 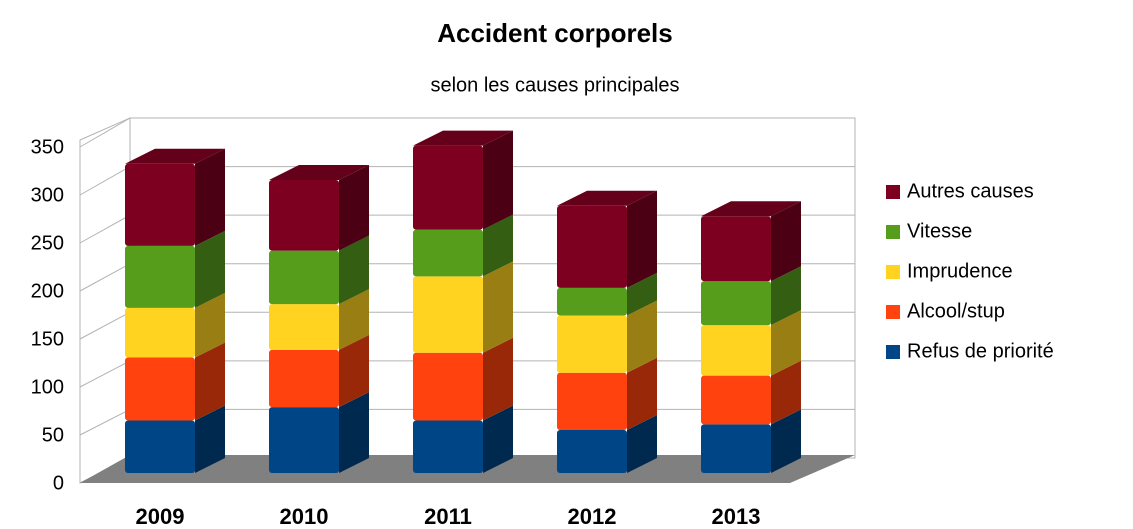 I want to click on legend-label: Alcool/stup, so click(x=956, y=311).